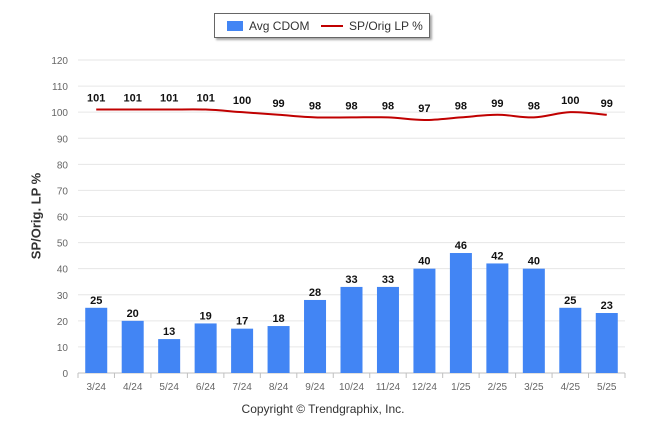 The height and width of the screenshot is (439, 646). Describe the element at coordinates (242, 322) in the screenshot. I see `bar-data-label: 17` at that location.